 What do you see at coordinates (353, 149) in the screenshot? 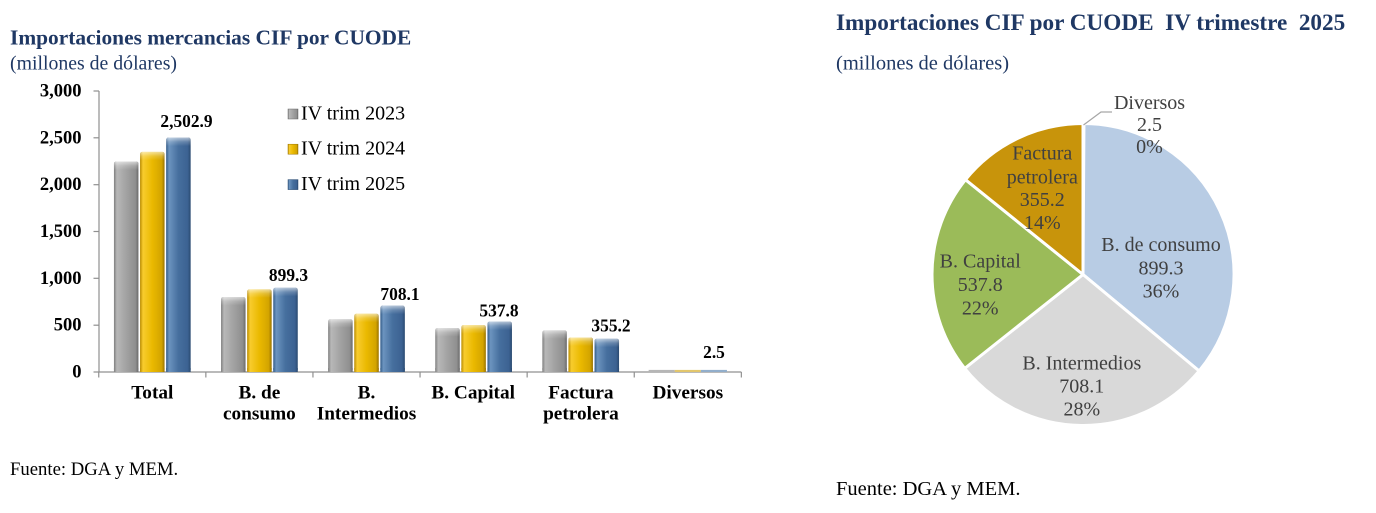
I see `svg-text: IV trim 2024` at bounding box center [353, 149].